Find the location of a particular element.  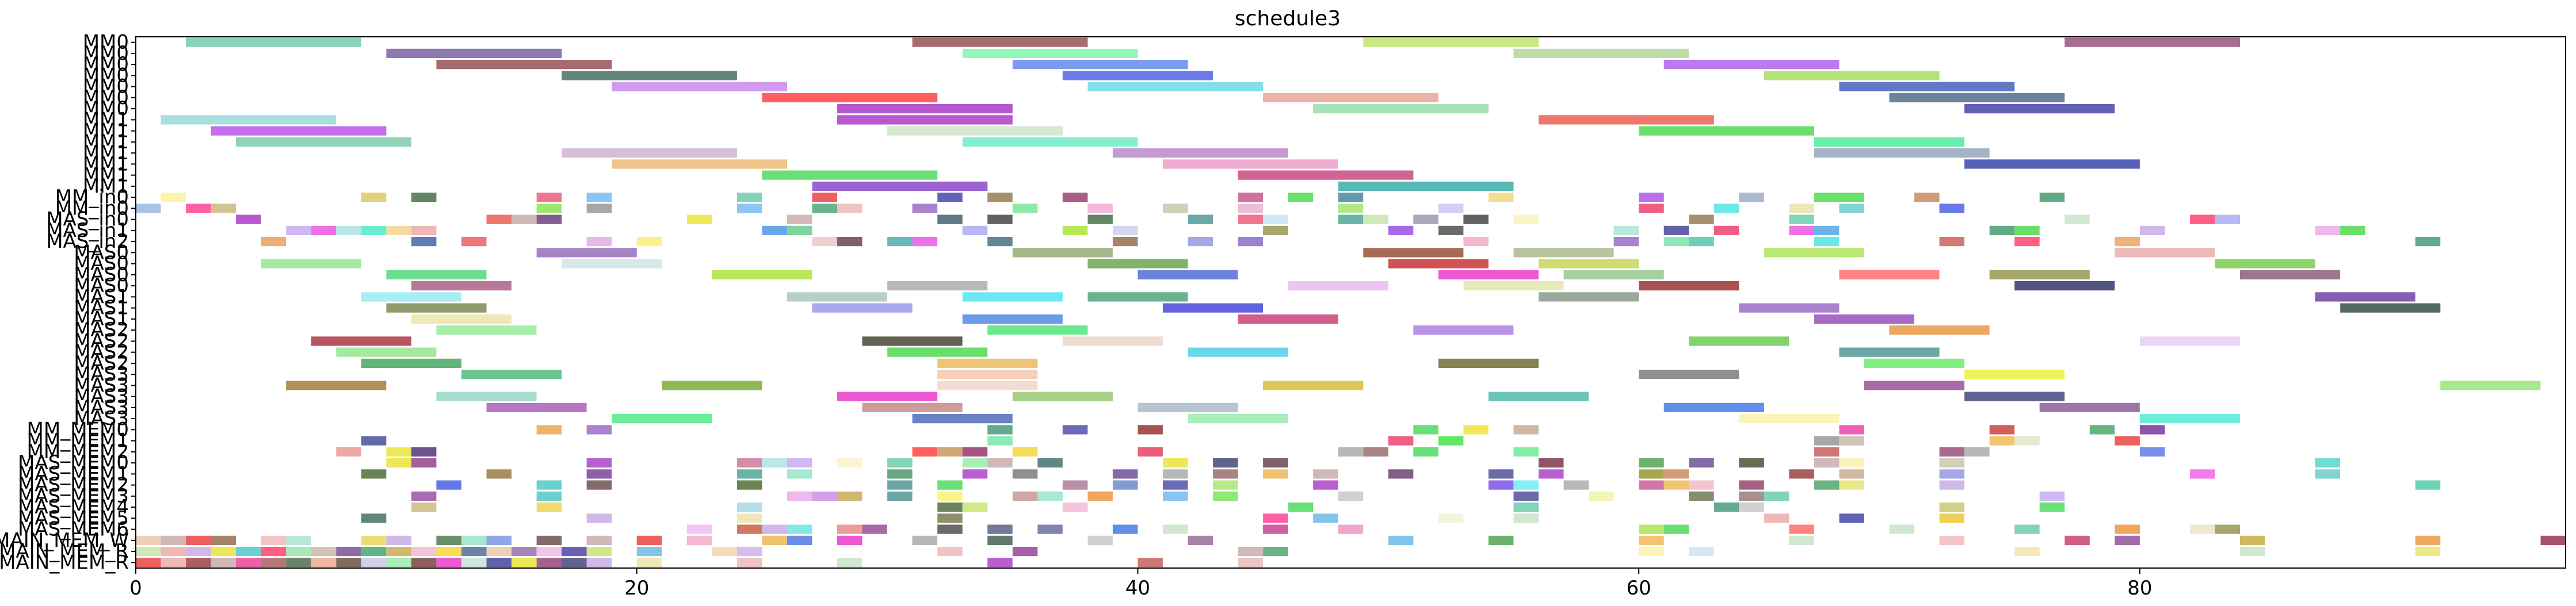

y-tick-label: MM1 is located at coordinates (106, 119).